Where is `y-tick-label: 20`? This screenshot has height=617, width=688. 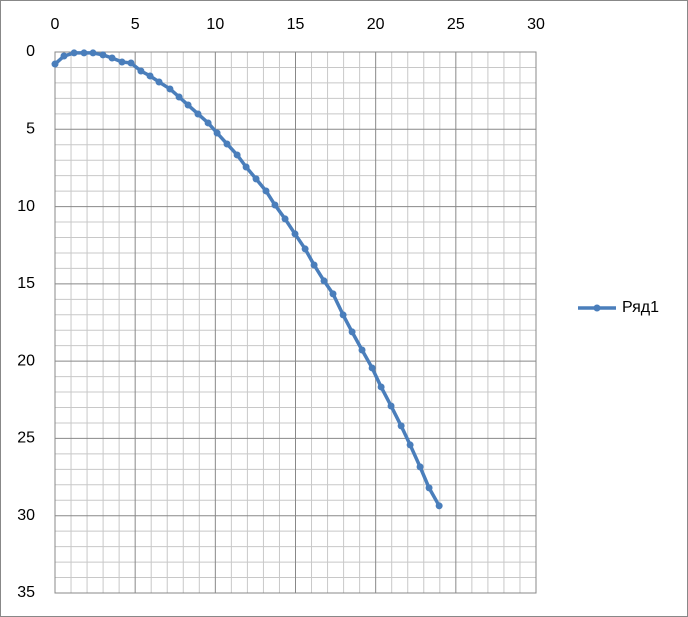
y-tick-label: 20 is located at coordinates (26, 360).